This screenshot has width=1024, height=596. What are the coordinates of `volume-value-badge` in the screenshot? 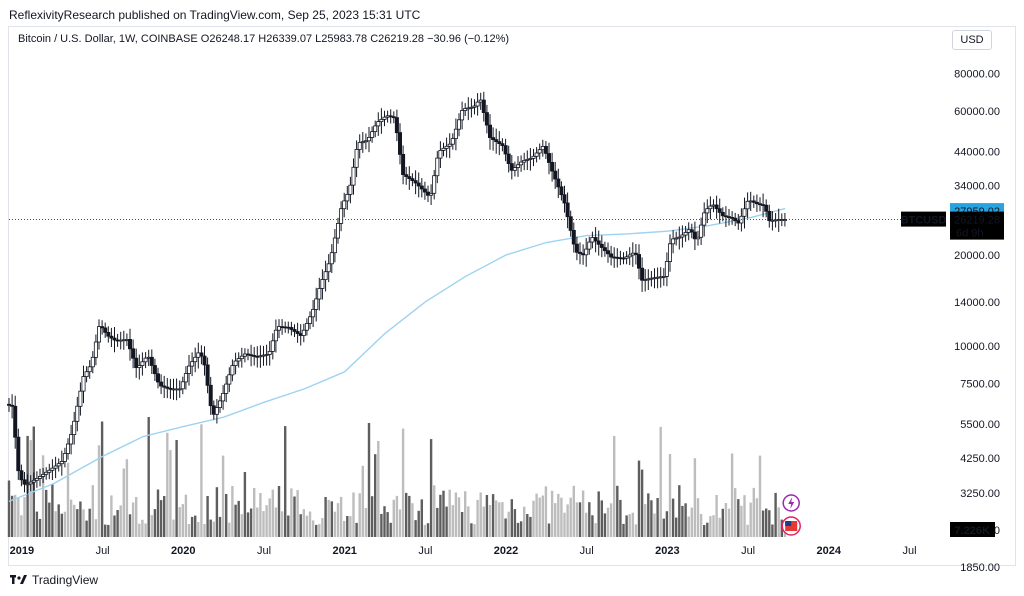 It's located at (972, 529).